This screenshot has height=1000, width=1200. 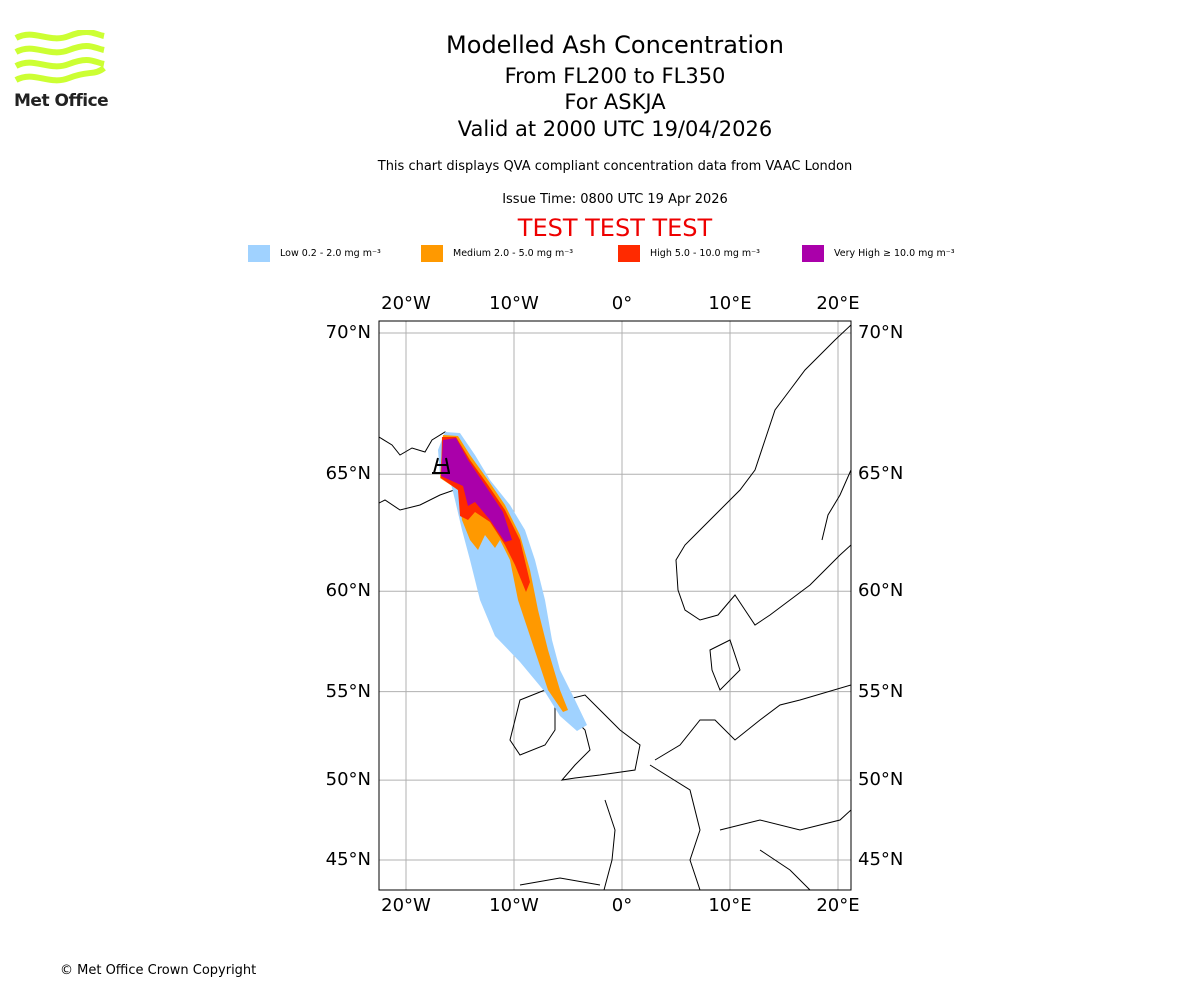 What do you see at coordinates (330, 253) in the screenshot?
I see `legend-label: Low 0.2 - 2.0 mg m⁻³` at bounding box center [330, 253].